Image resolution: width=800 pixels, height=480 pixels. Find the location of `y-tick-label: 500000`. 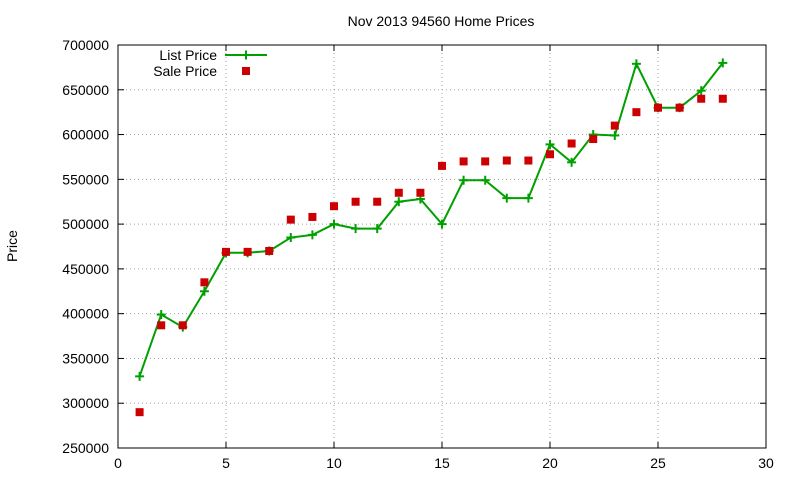

y-tick-label: 500000 is located at coordinates (85, 224).